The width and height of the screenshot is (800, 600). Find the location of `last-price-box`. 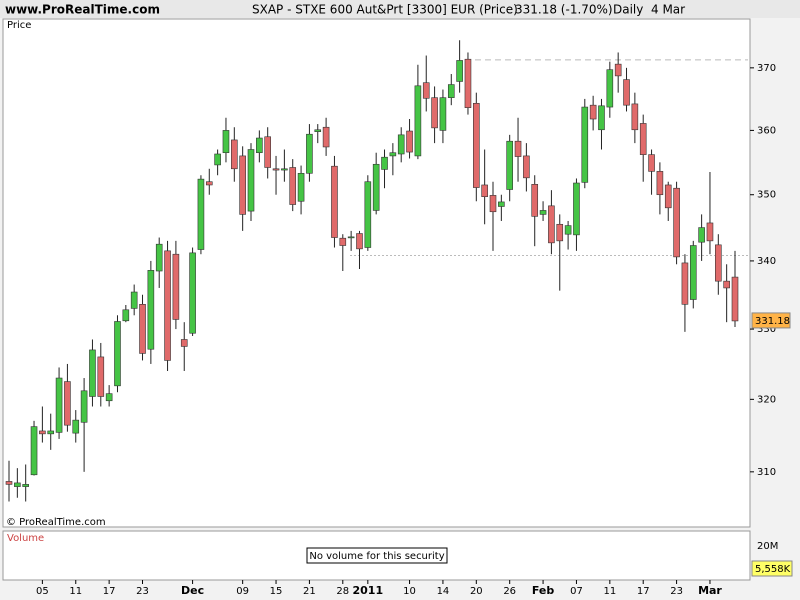

last-price-box is located at coordinates (771, 320).